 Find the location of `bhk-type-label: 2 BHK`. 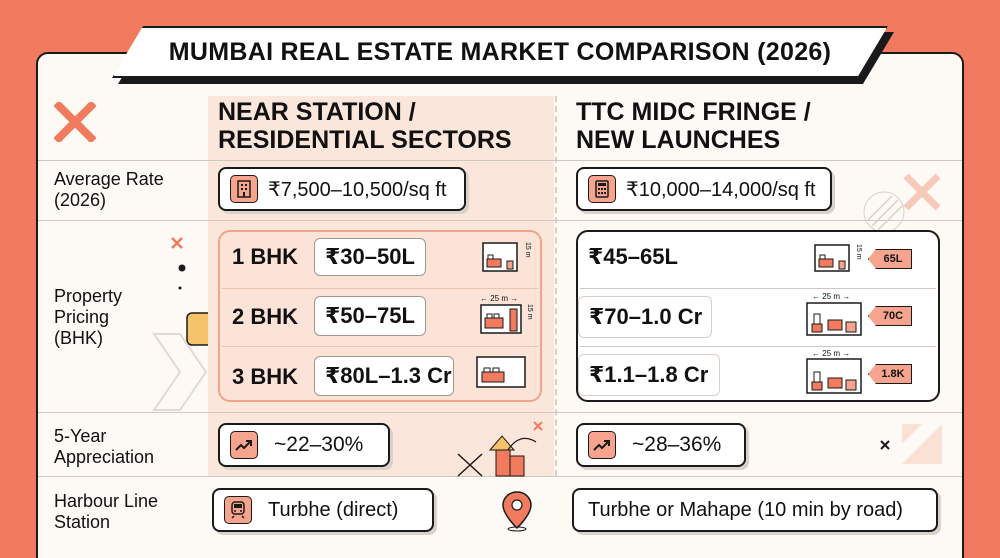

bhk-type-label: 2 BHK is located at coordinates (265, 316).